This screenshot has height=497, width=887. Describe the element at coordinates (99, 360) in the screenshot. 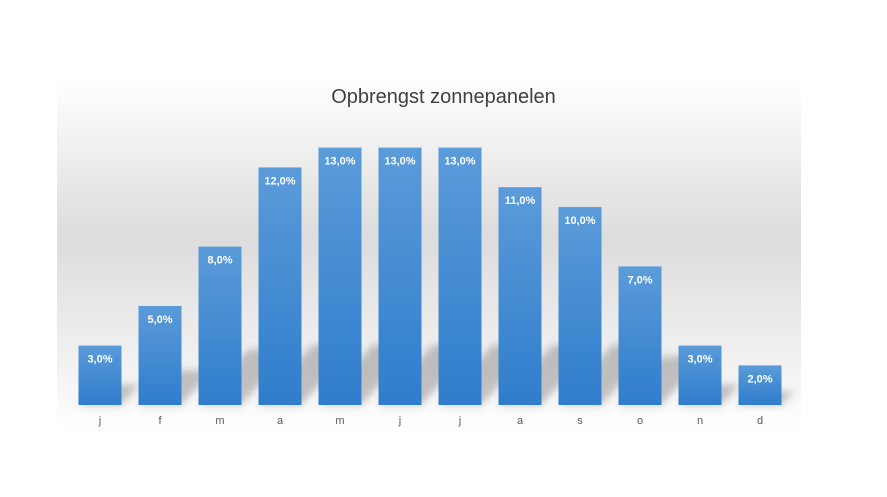

I see `data-label-0: 3,0%` at that location.